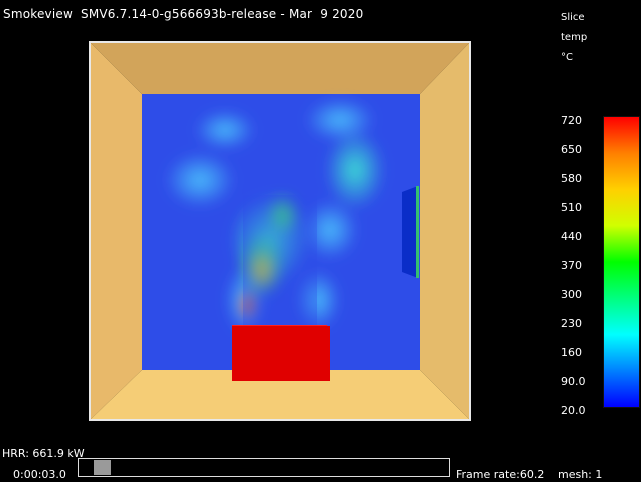  What do you see at coordinates (571, 178) in the screenshot?
I see `colorbar-tick: 580` at bounding box center [571, 178].